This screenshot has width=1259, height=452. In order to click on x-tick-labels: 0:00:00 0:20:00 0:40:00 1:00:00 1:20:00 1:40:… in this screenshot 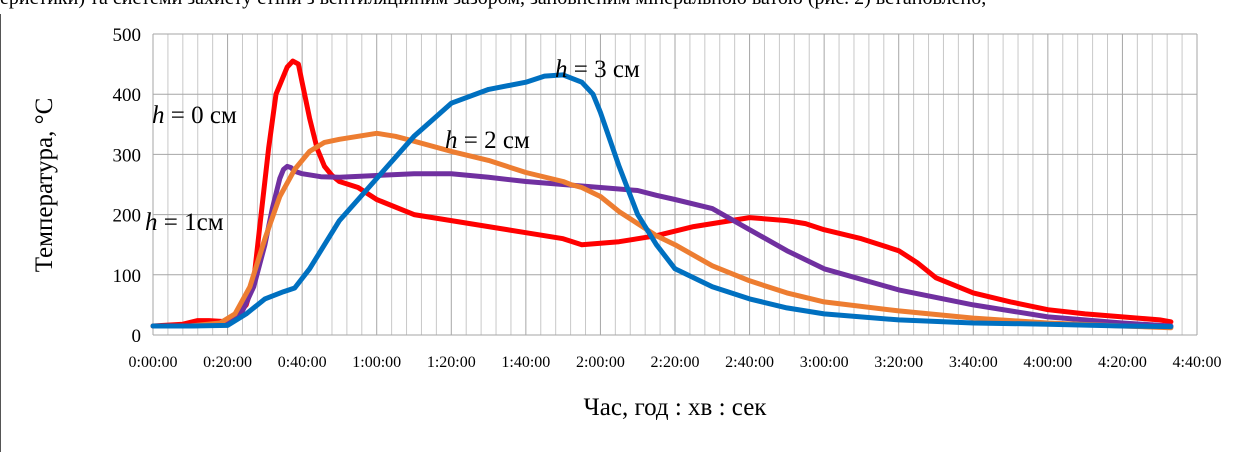, I will do `click(675, 362)`.